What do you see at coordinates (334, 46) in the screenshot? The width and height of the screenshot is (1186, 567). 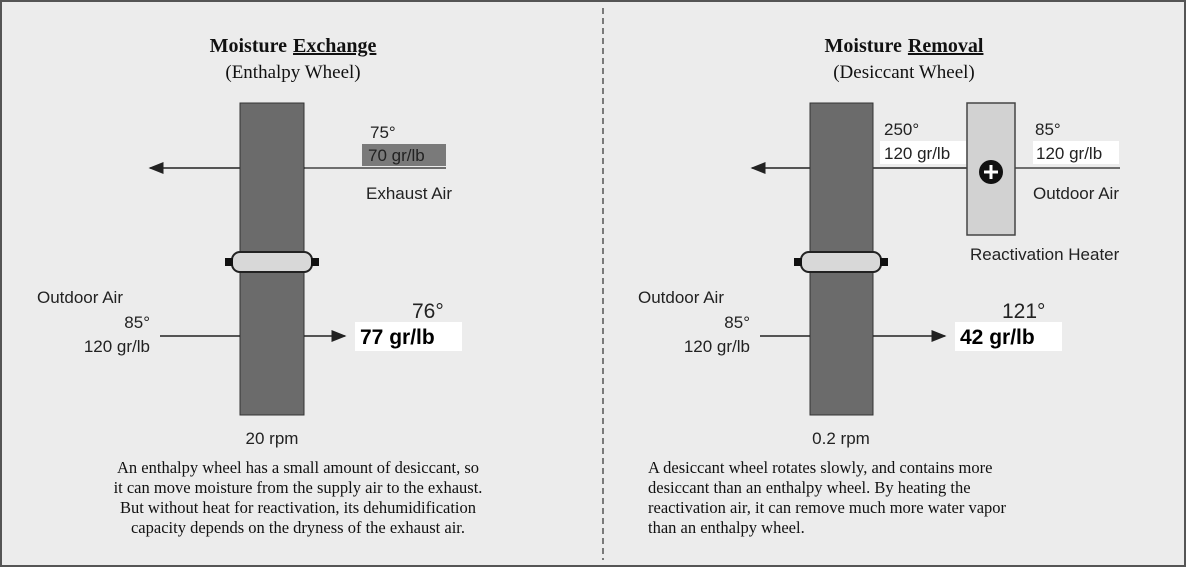 I see `title-emphasis: Exchange` at bounding box center [334, 46].